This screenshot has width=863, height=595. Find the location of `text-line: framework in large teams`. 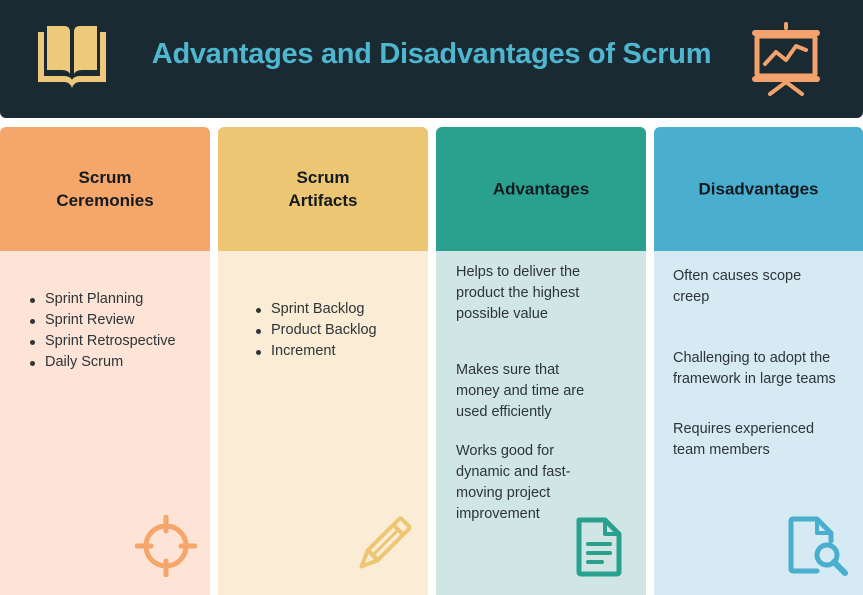

text-line: framework in large teams is located at coordinates (754, 379).